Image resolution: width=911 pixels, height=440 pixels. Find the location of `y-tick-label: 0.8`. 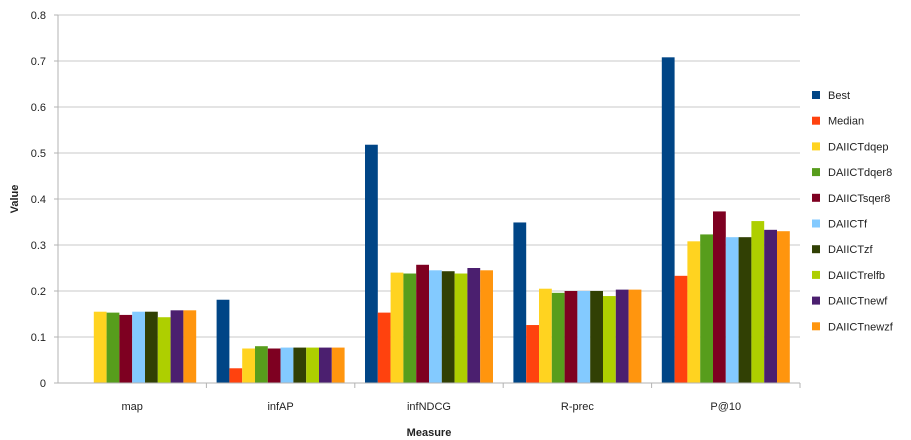

y-tick-label: 0.8 is located at coordinates (38, 16).